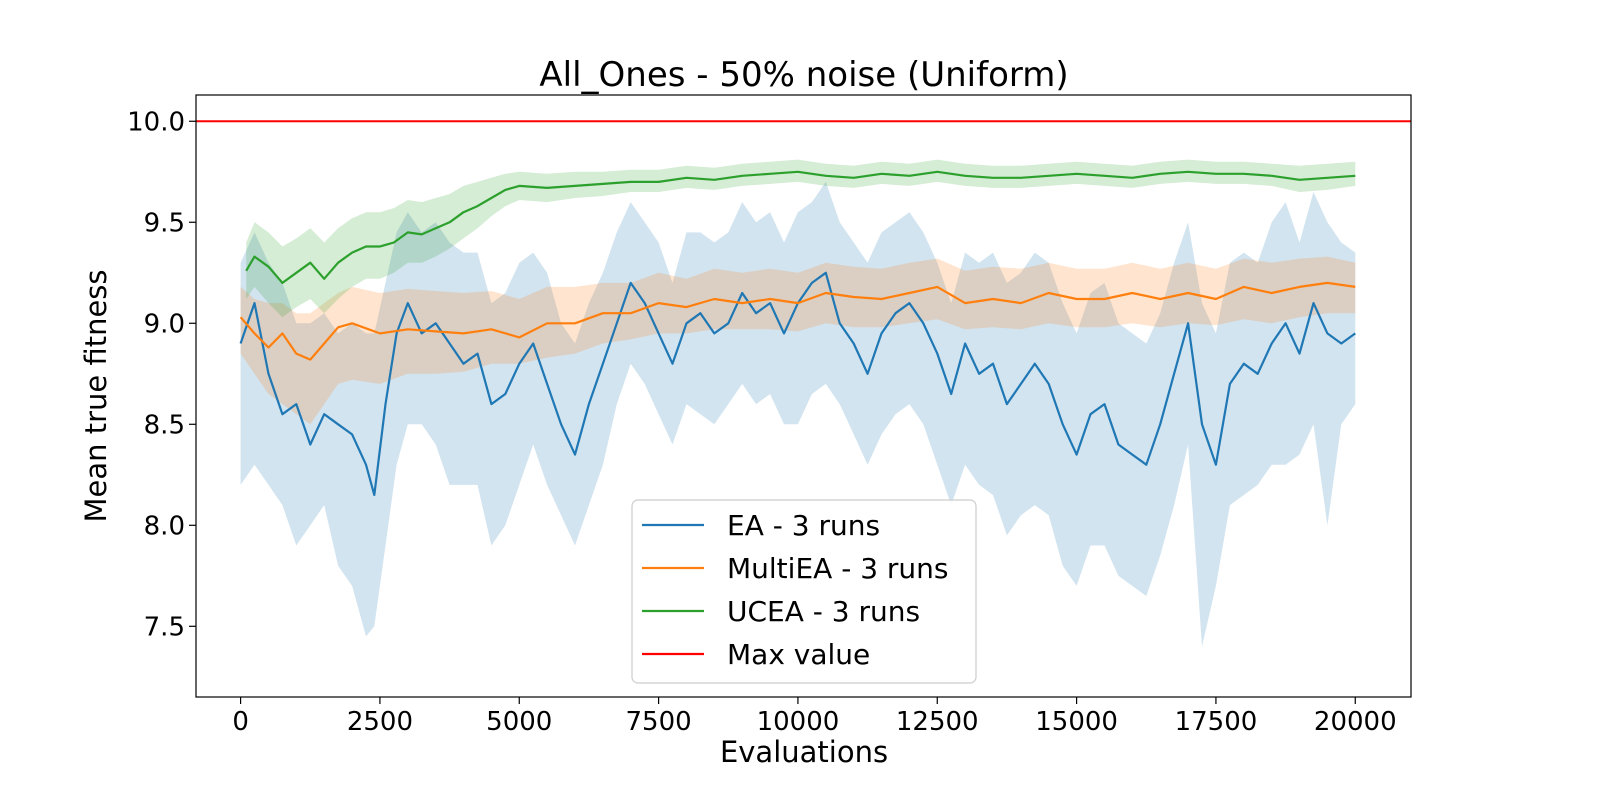 The height and width of the screenshot is (805, 1600). I want to click on y-axis: 7.5 8.0 8.5 9.0 9.5 10.0, so click(161, 374).